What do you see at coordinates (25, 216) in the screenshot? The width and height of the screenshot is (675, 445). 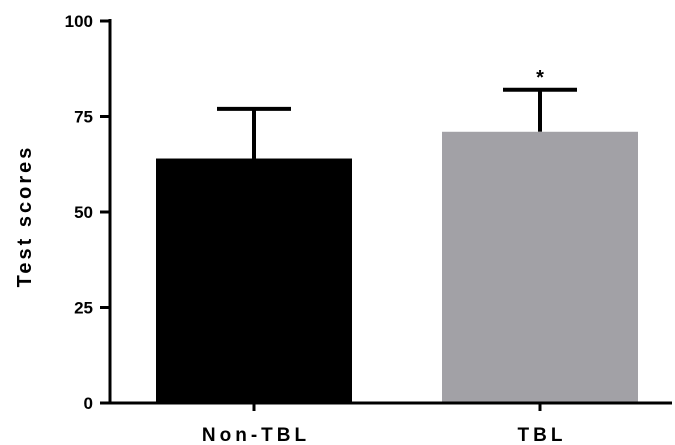 I see `y-axis-title: Test scores` at bounding box center [25, 216].